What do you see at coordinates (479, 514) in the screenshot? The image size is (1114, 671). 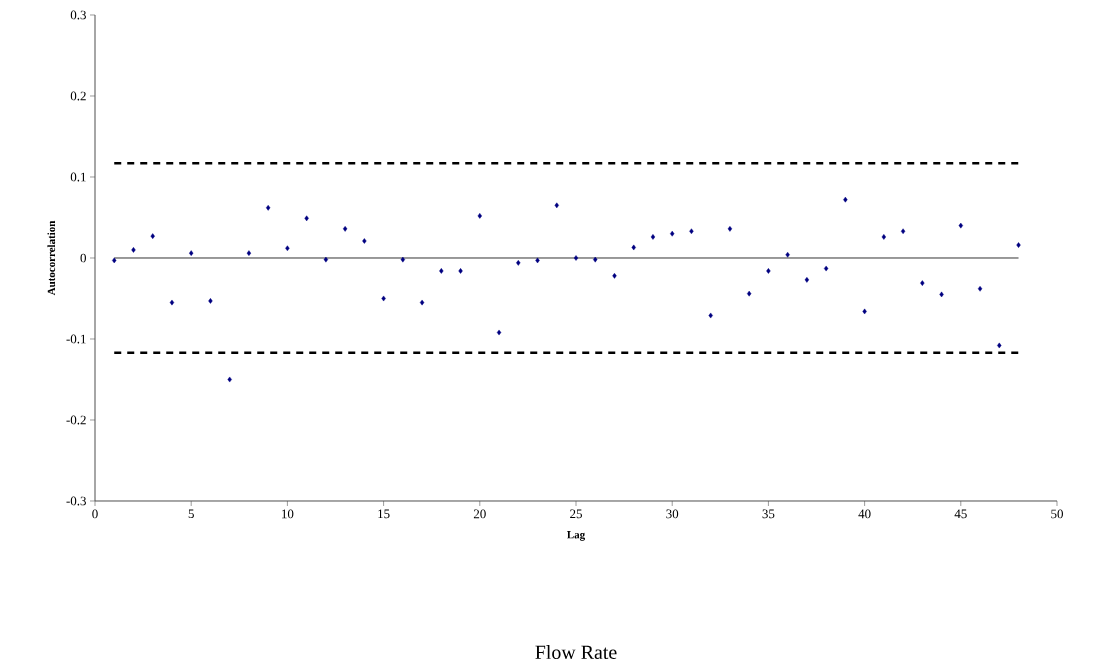 I see `x-tick-label: 20` at bounding box center [479, 514].